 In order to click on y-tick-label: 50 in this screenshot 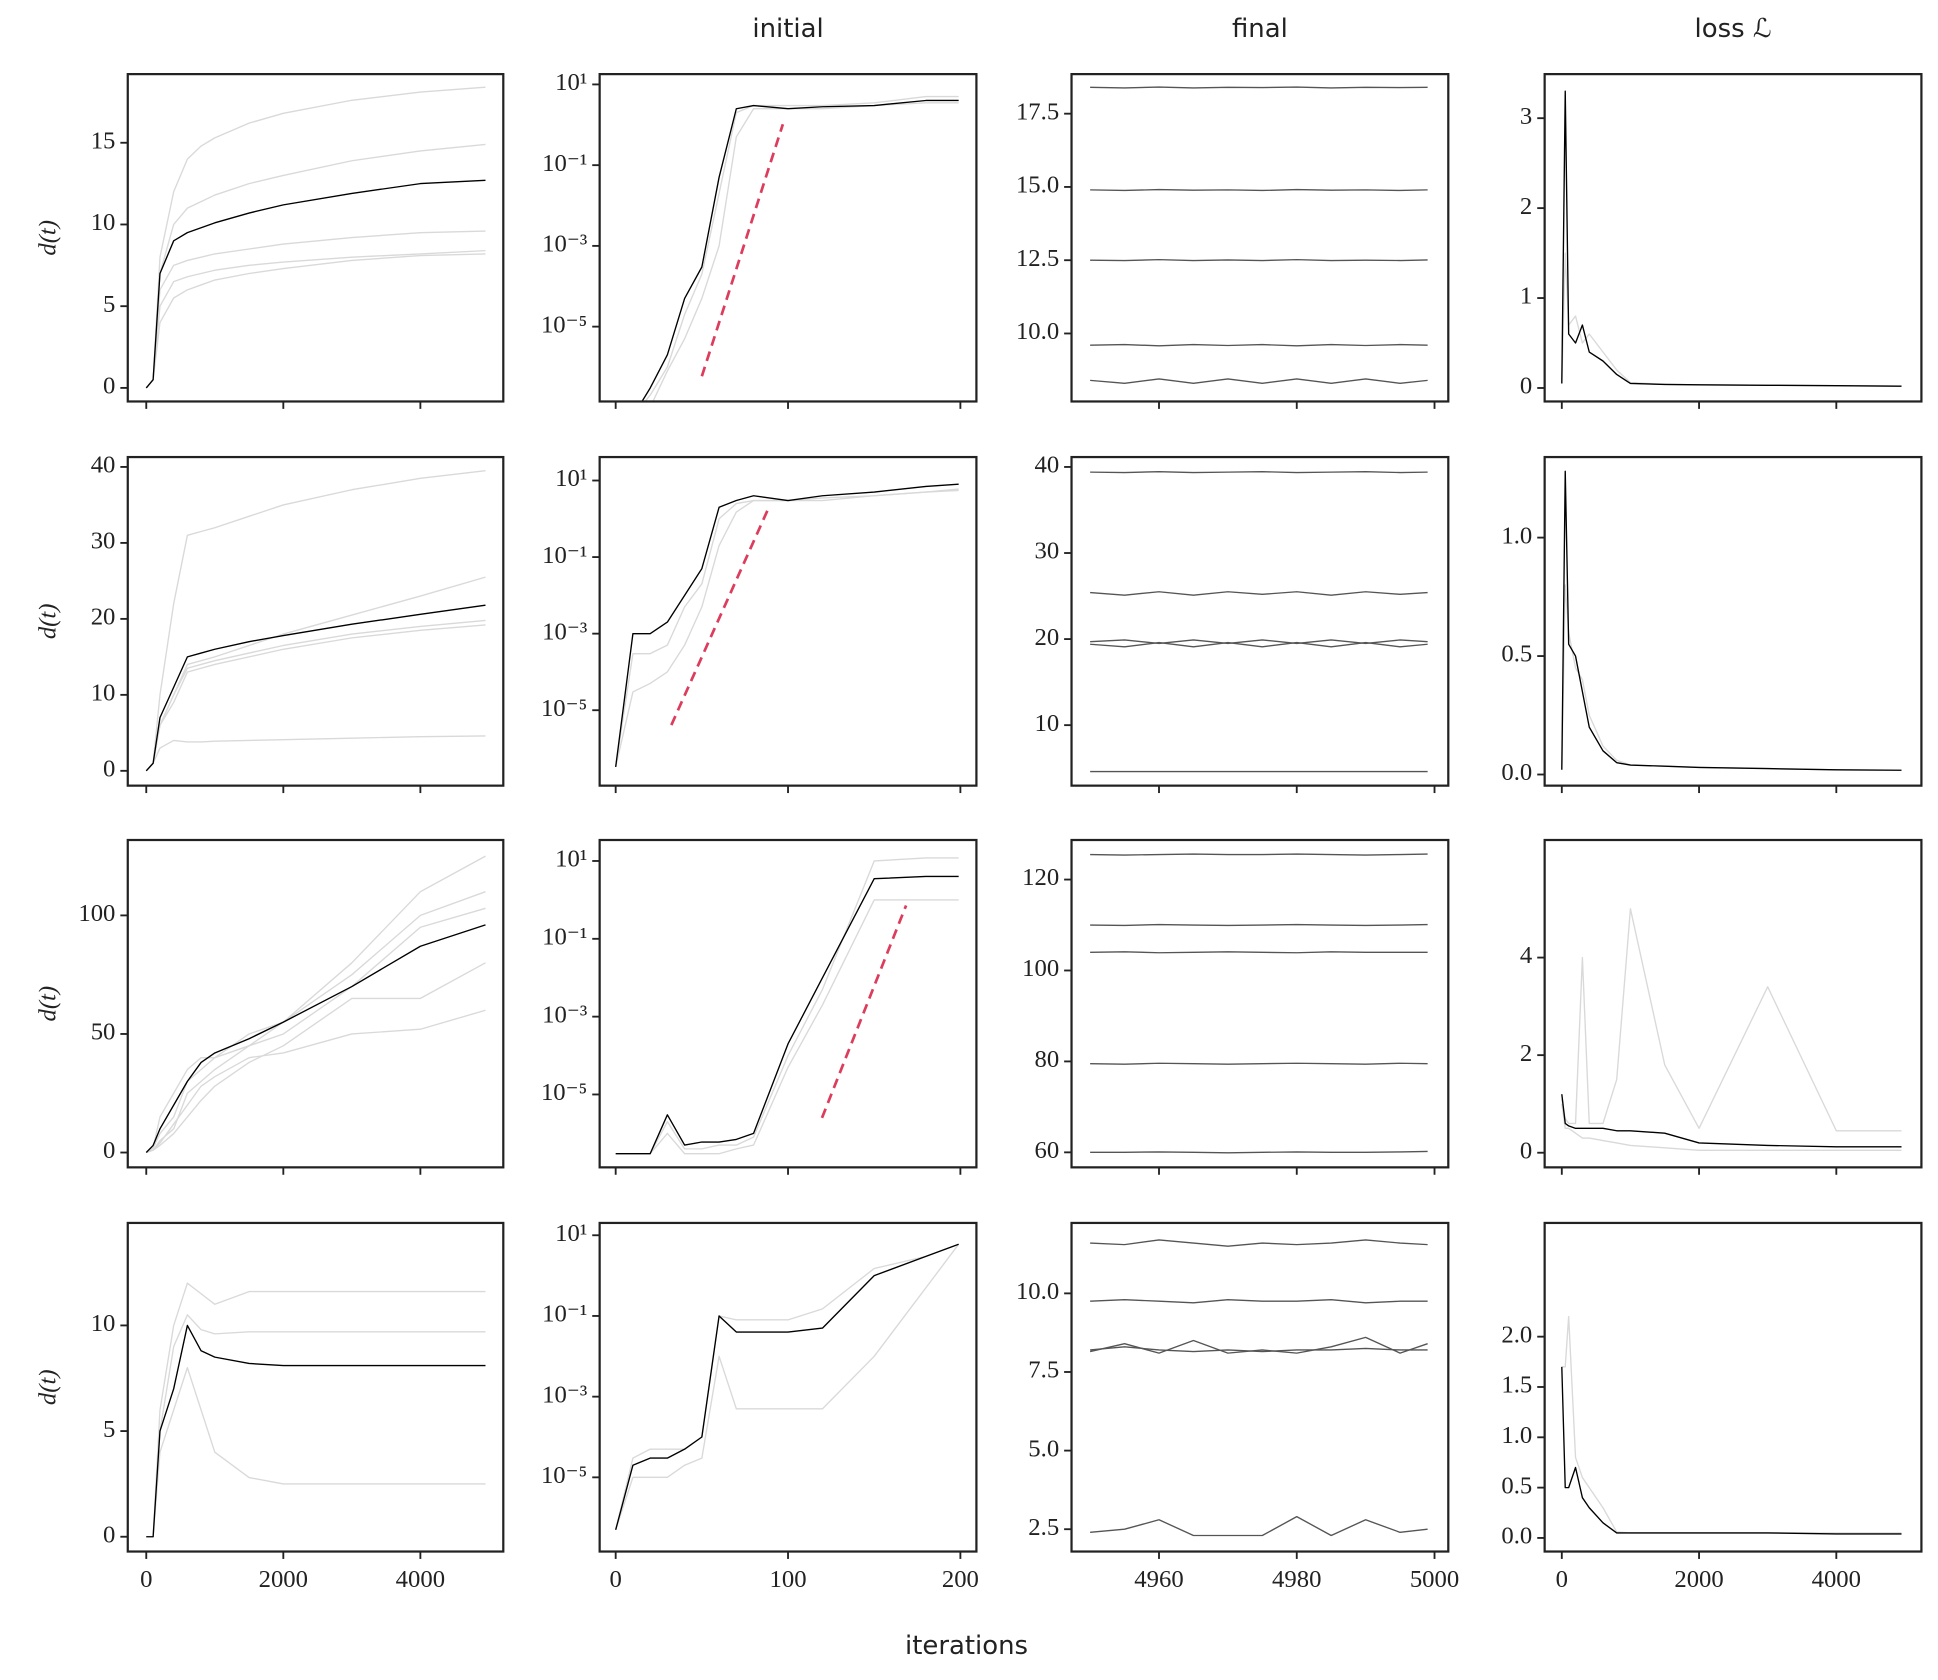, I will do `click(103, 1032)`.